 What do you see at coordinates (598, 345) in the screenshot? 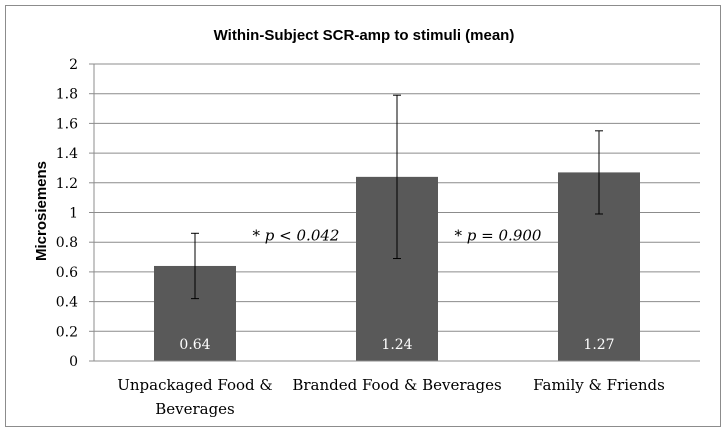
I see `data-label: 1.27` at bounding box center [598, 345].